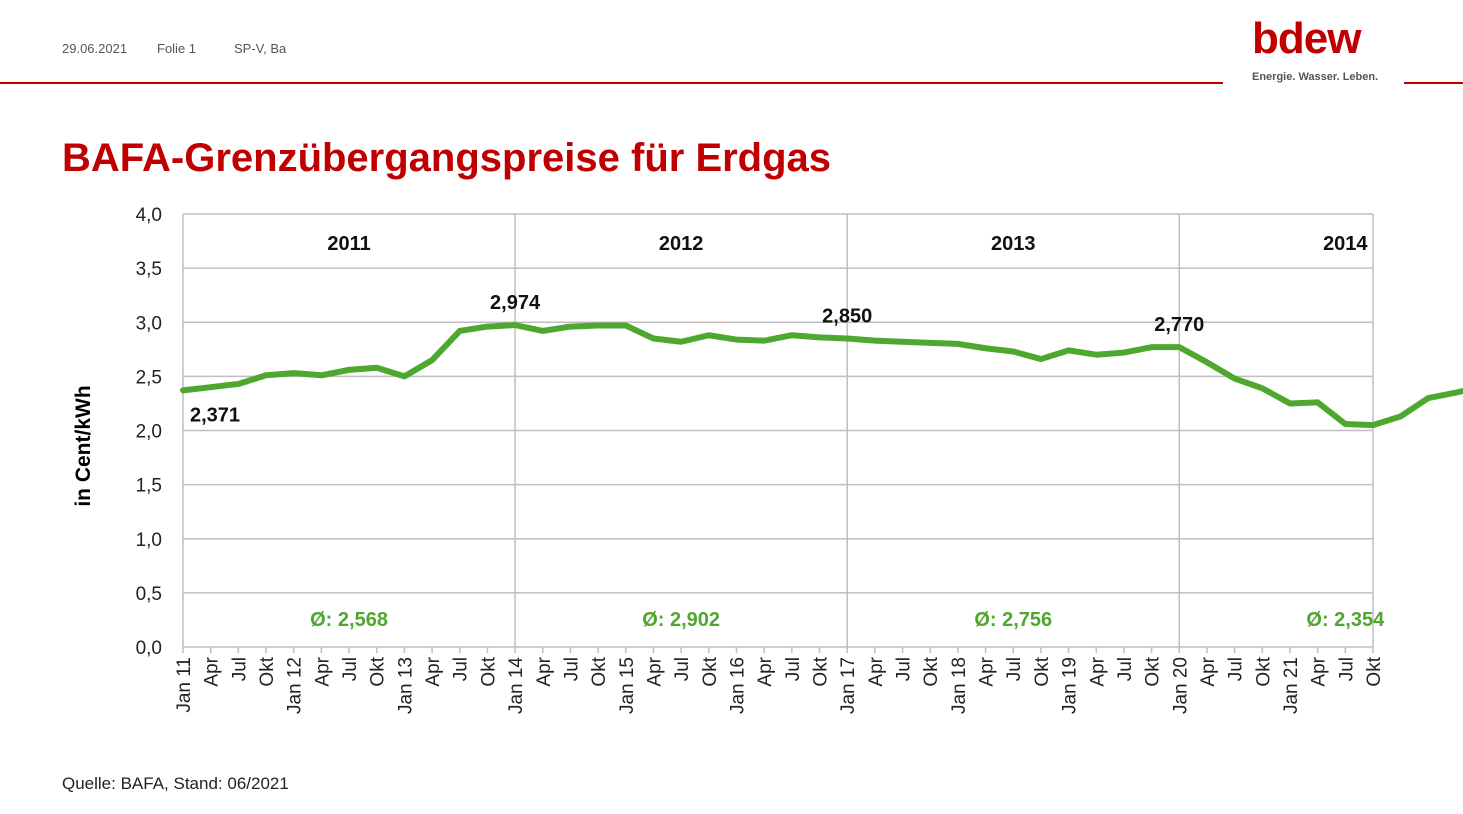 This screenshot has height=814, width=1463. Describe the element at coordinates (348, 244) in the screenshot. I see `year-label: 2011` at that location.